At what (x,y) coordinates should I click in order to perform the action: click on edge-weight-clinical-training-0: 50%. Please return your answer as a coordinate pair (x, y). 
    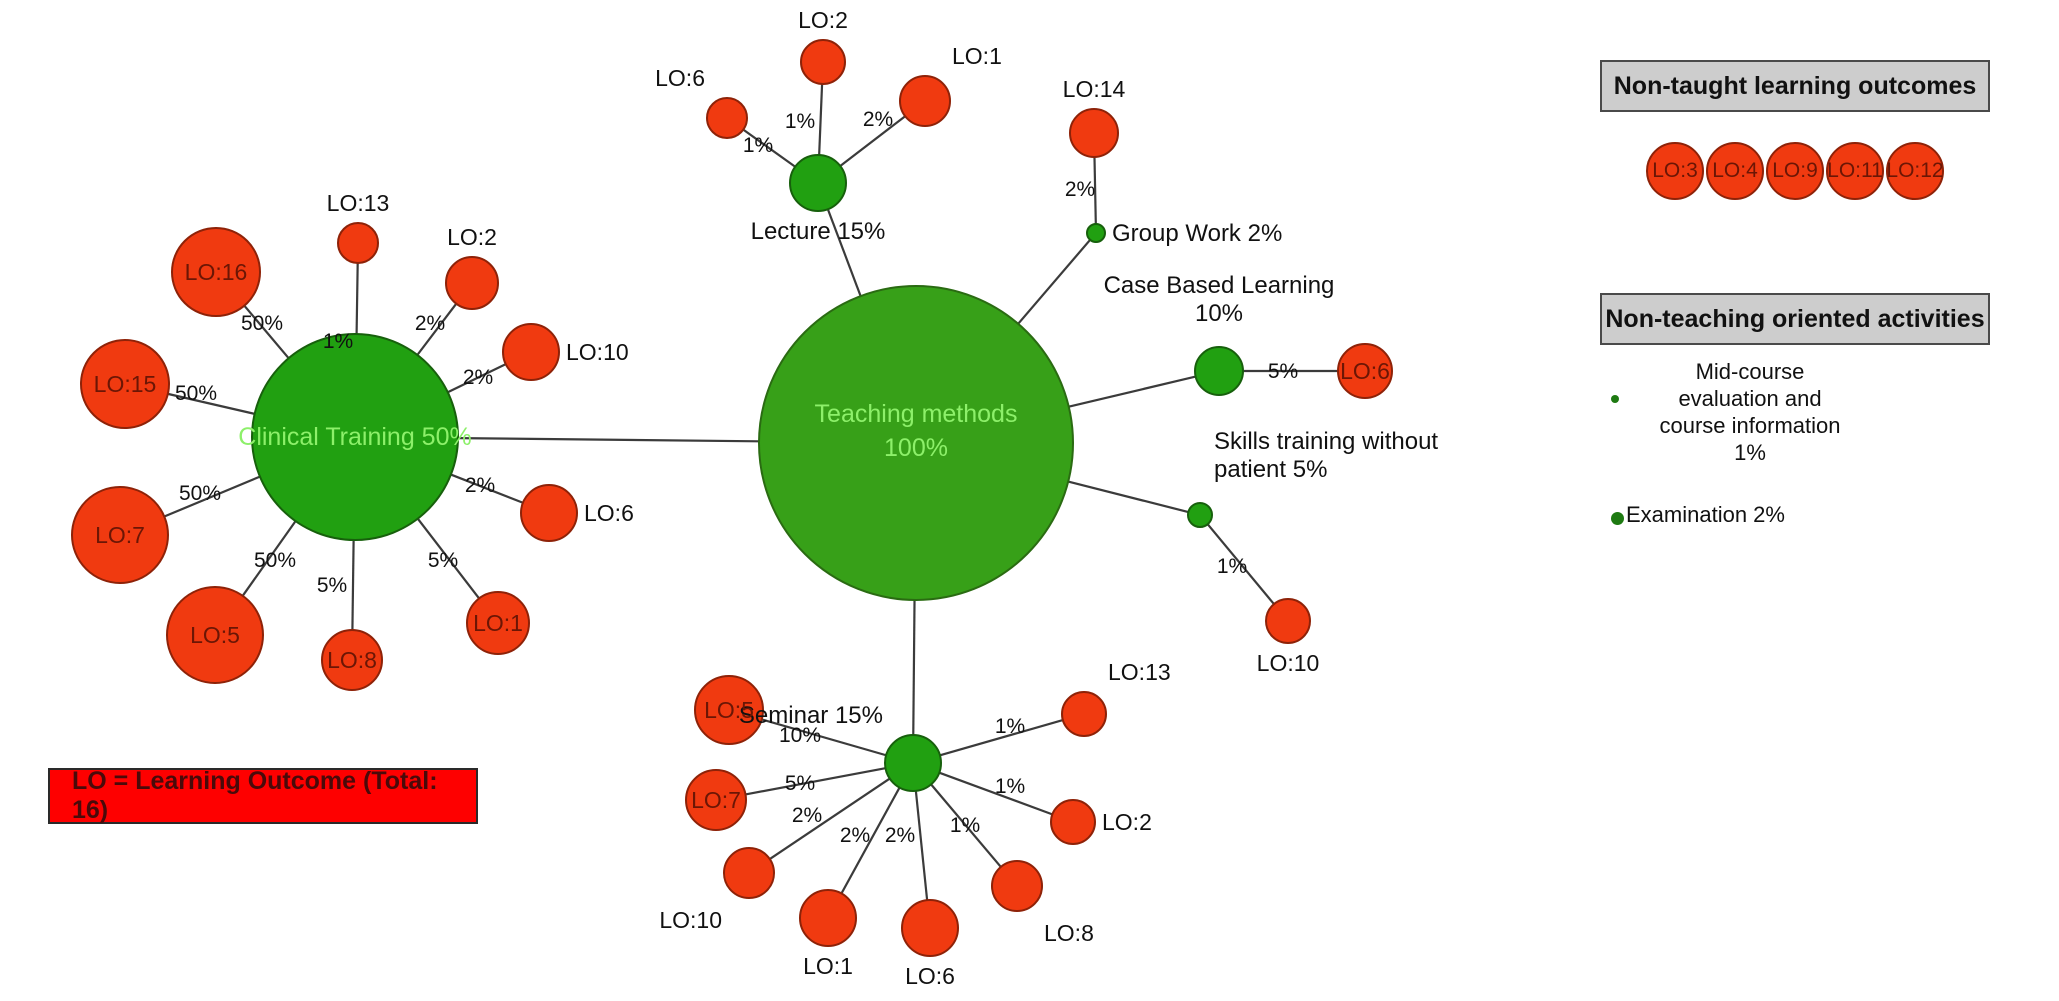
    Looking at the image, I should click on (262, 323).